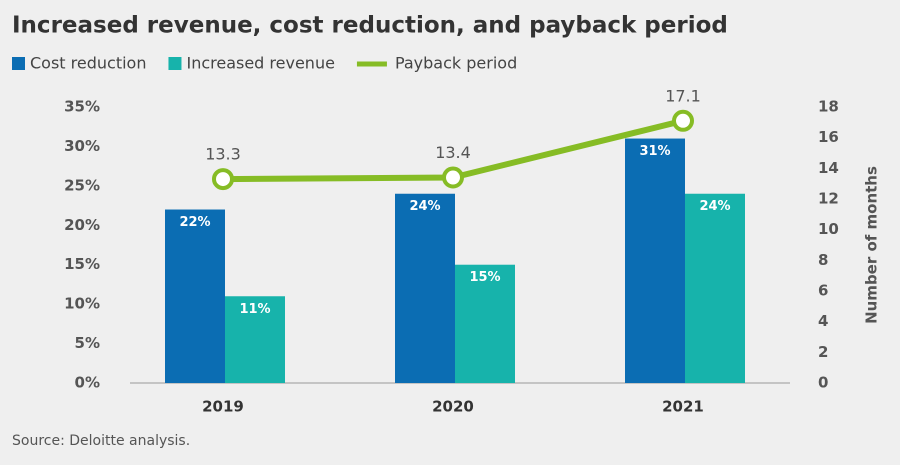 The width and height of the screenshot is (900, 465). Describe the element at coordinates (823, 321) in the screenshot. I see `y2-tick-label: 4` at that location.